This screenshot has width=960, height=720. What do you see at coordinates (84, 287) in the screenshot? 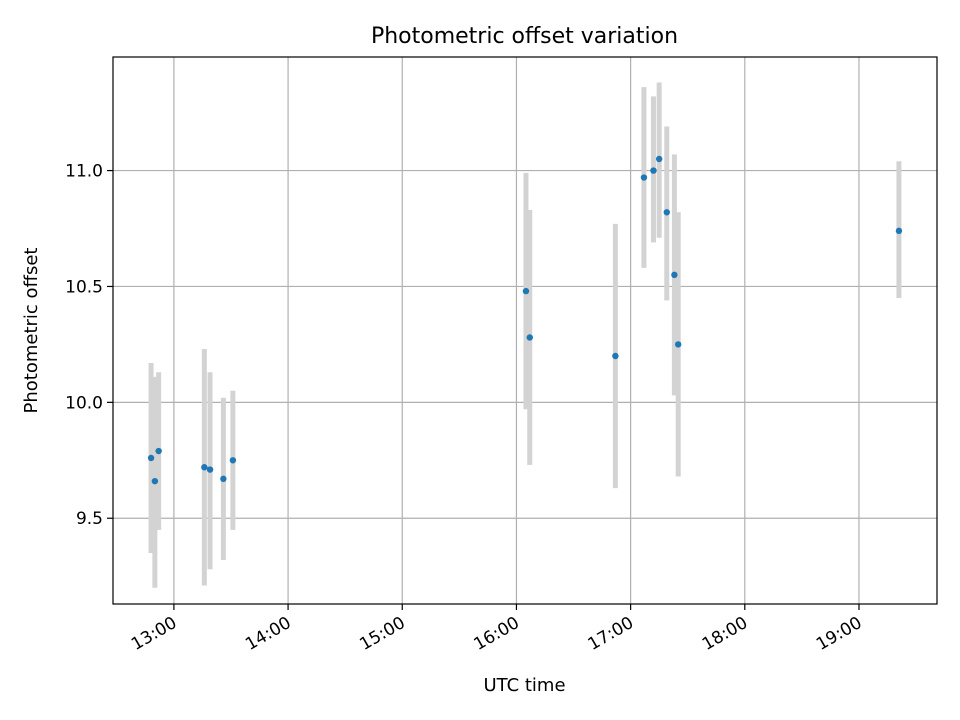
I see `y-tick-label: 10.5` at bounding box center [84, 287].